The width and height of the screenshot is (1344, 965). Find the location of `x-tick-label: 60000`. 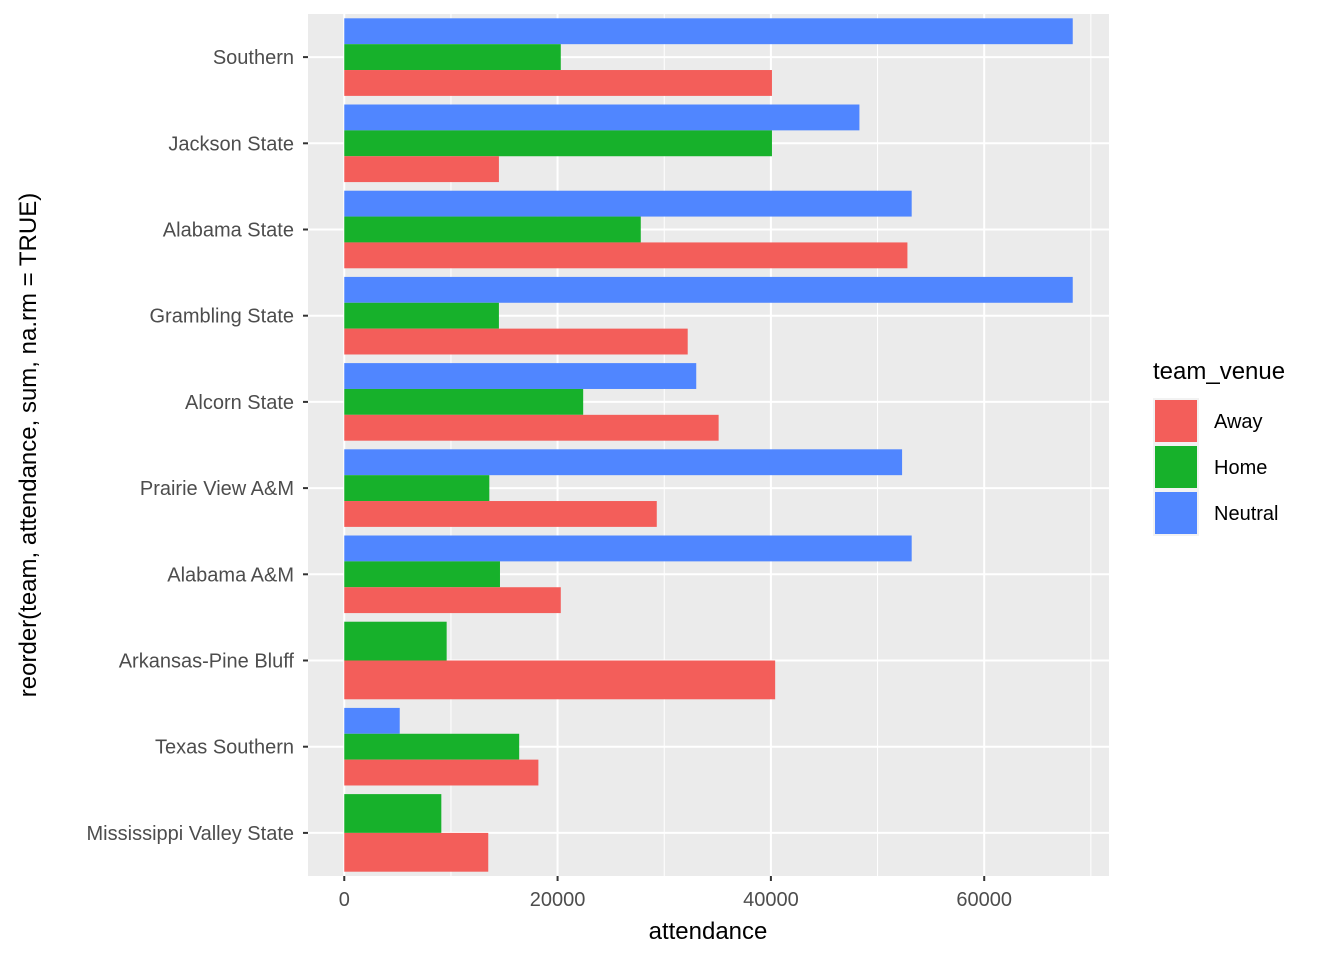

x-tick-label: 60000 is located at coordinates (984, 900).